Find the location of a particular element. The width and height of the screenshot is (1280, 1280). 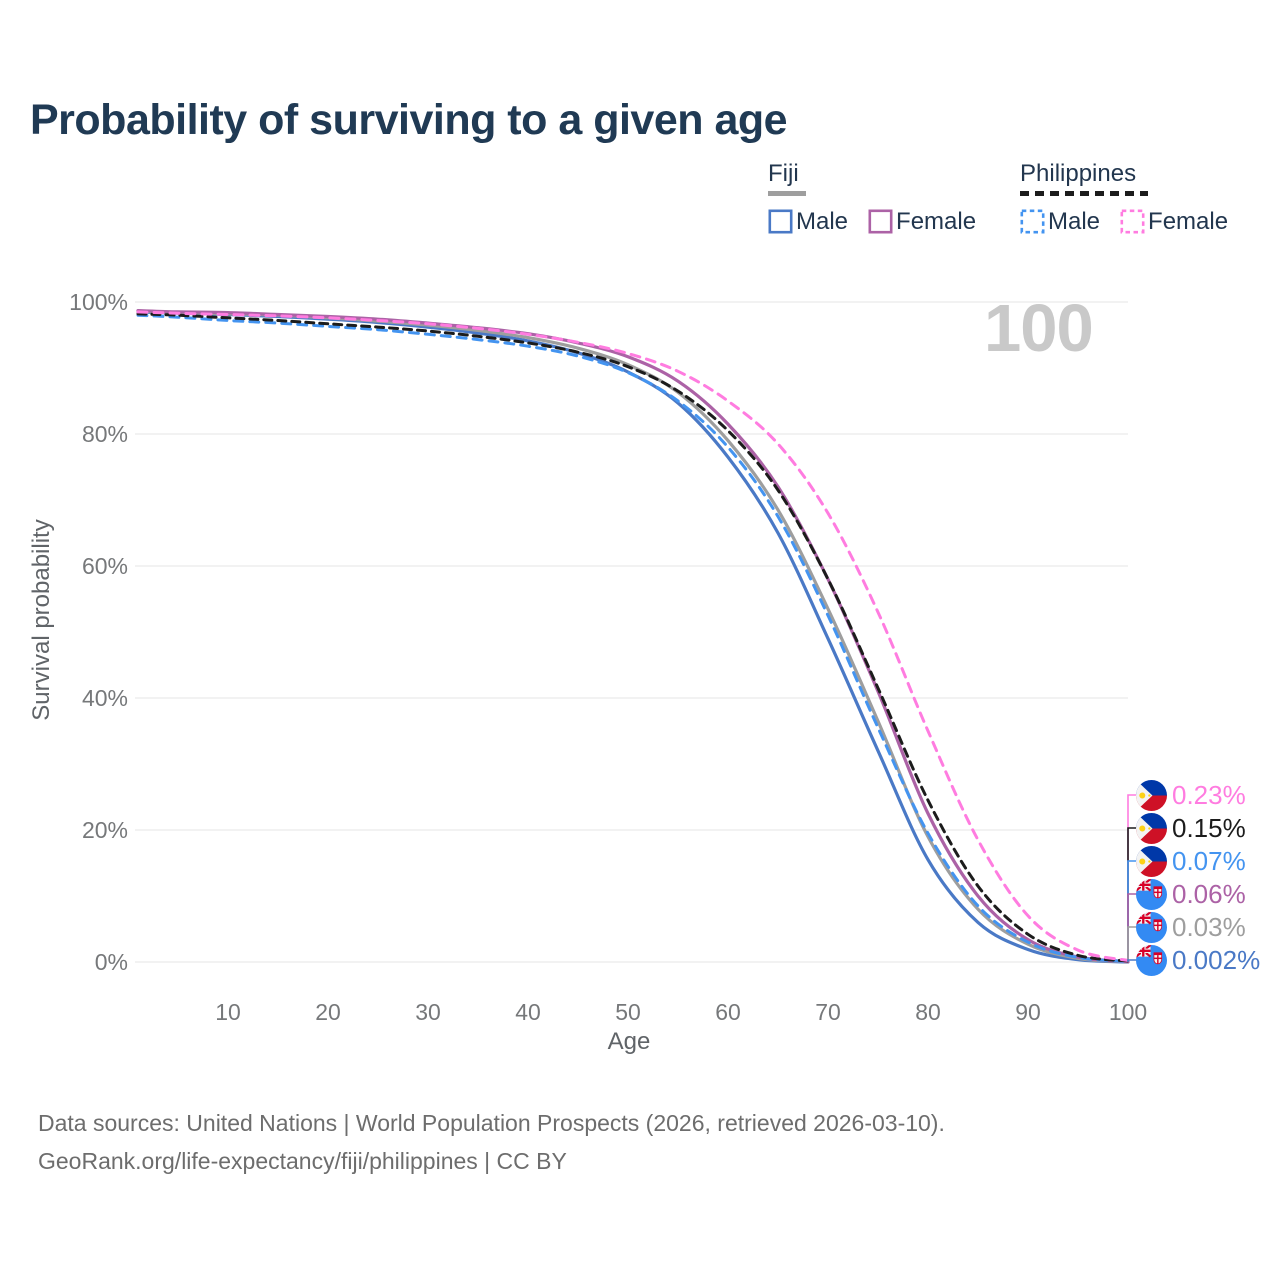

y-axis-title: Survival probability is located at coordinates (41, 620).